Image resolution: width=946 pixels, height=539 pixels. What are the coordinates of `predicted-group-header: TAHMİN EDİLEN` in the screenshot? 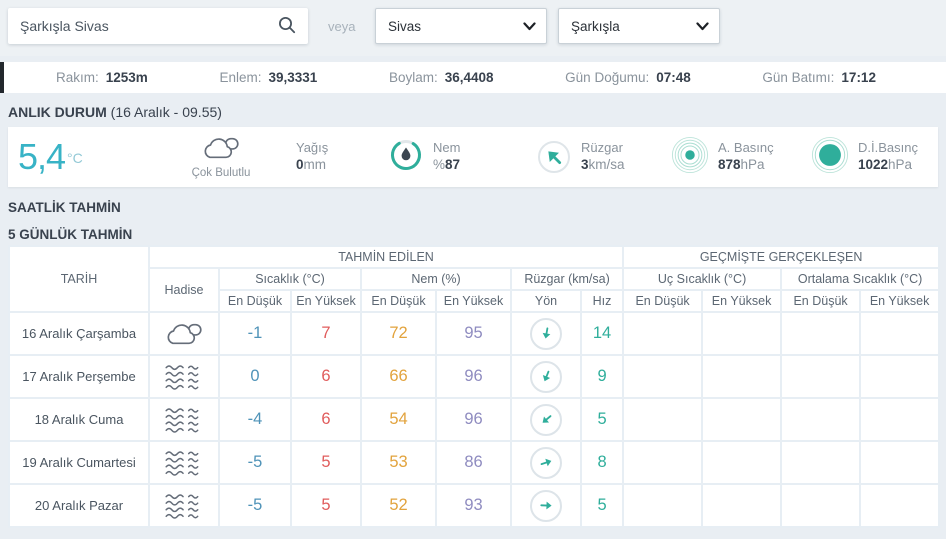 It's located at (386, 257).